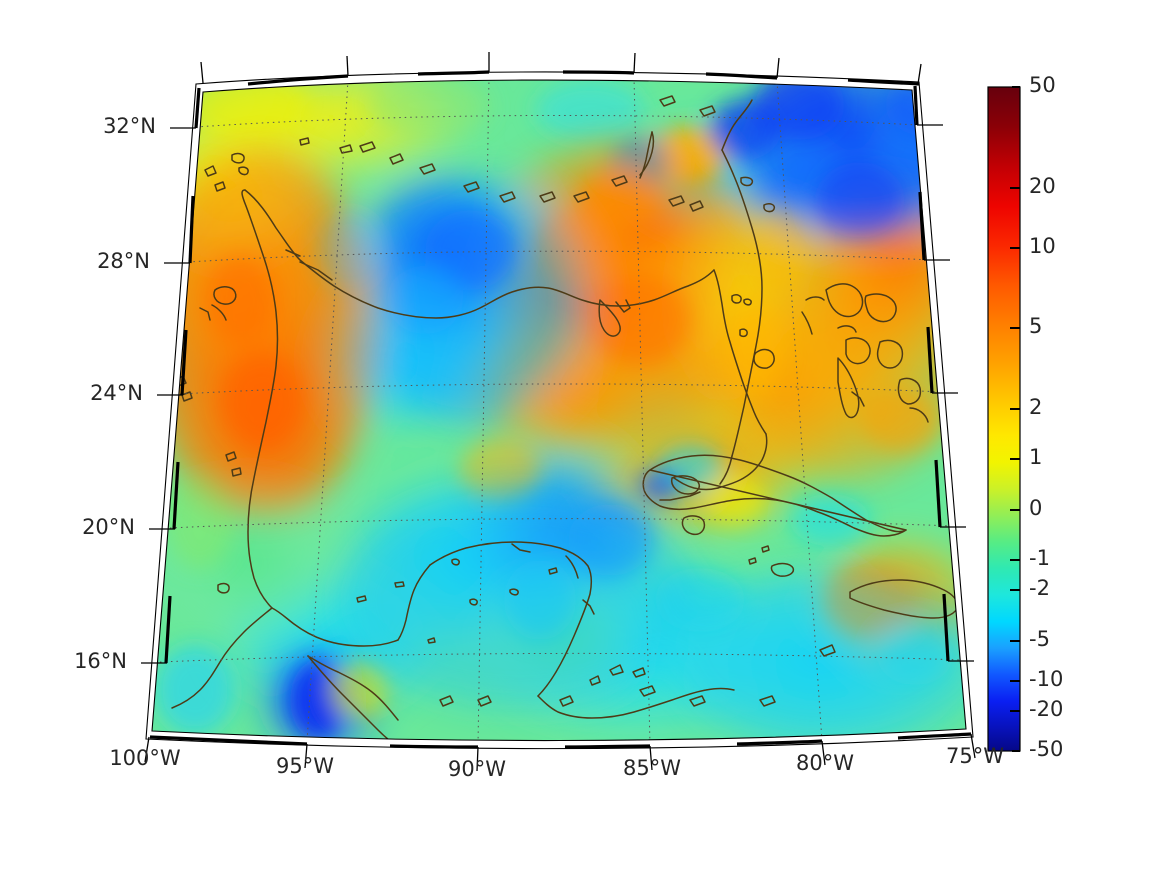 This screenshot has width=1167, height=875. Describe the element at coordinates (931, 373) in the screenshot. I see `frame-ticks-right` at that location.